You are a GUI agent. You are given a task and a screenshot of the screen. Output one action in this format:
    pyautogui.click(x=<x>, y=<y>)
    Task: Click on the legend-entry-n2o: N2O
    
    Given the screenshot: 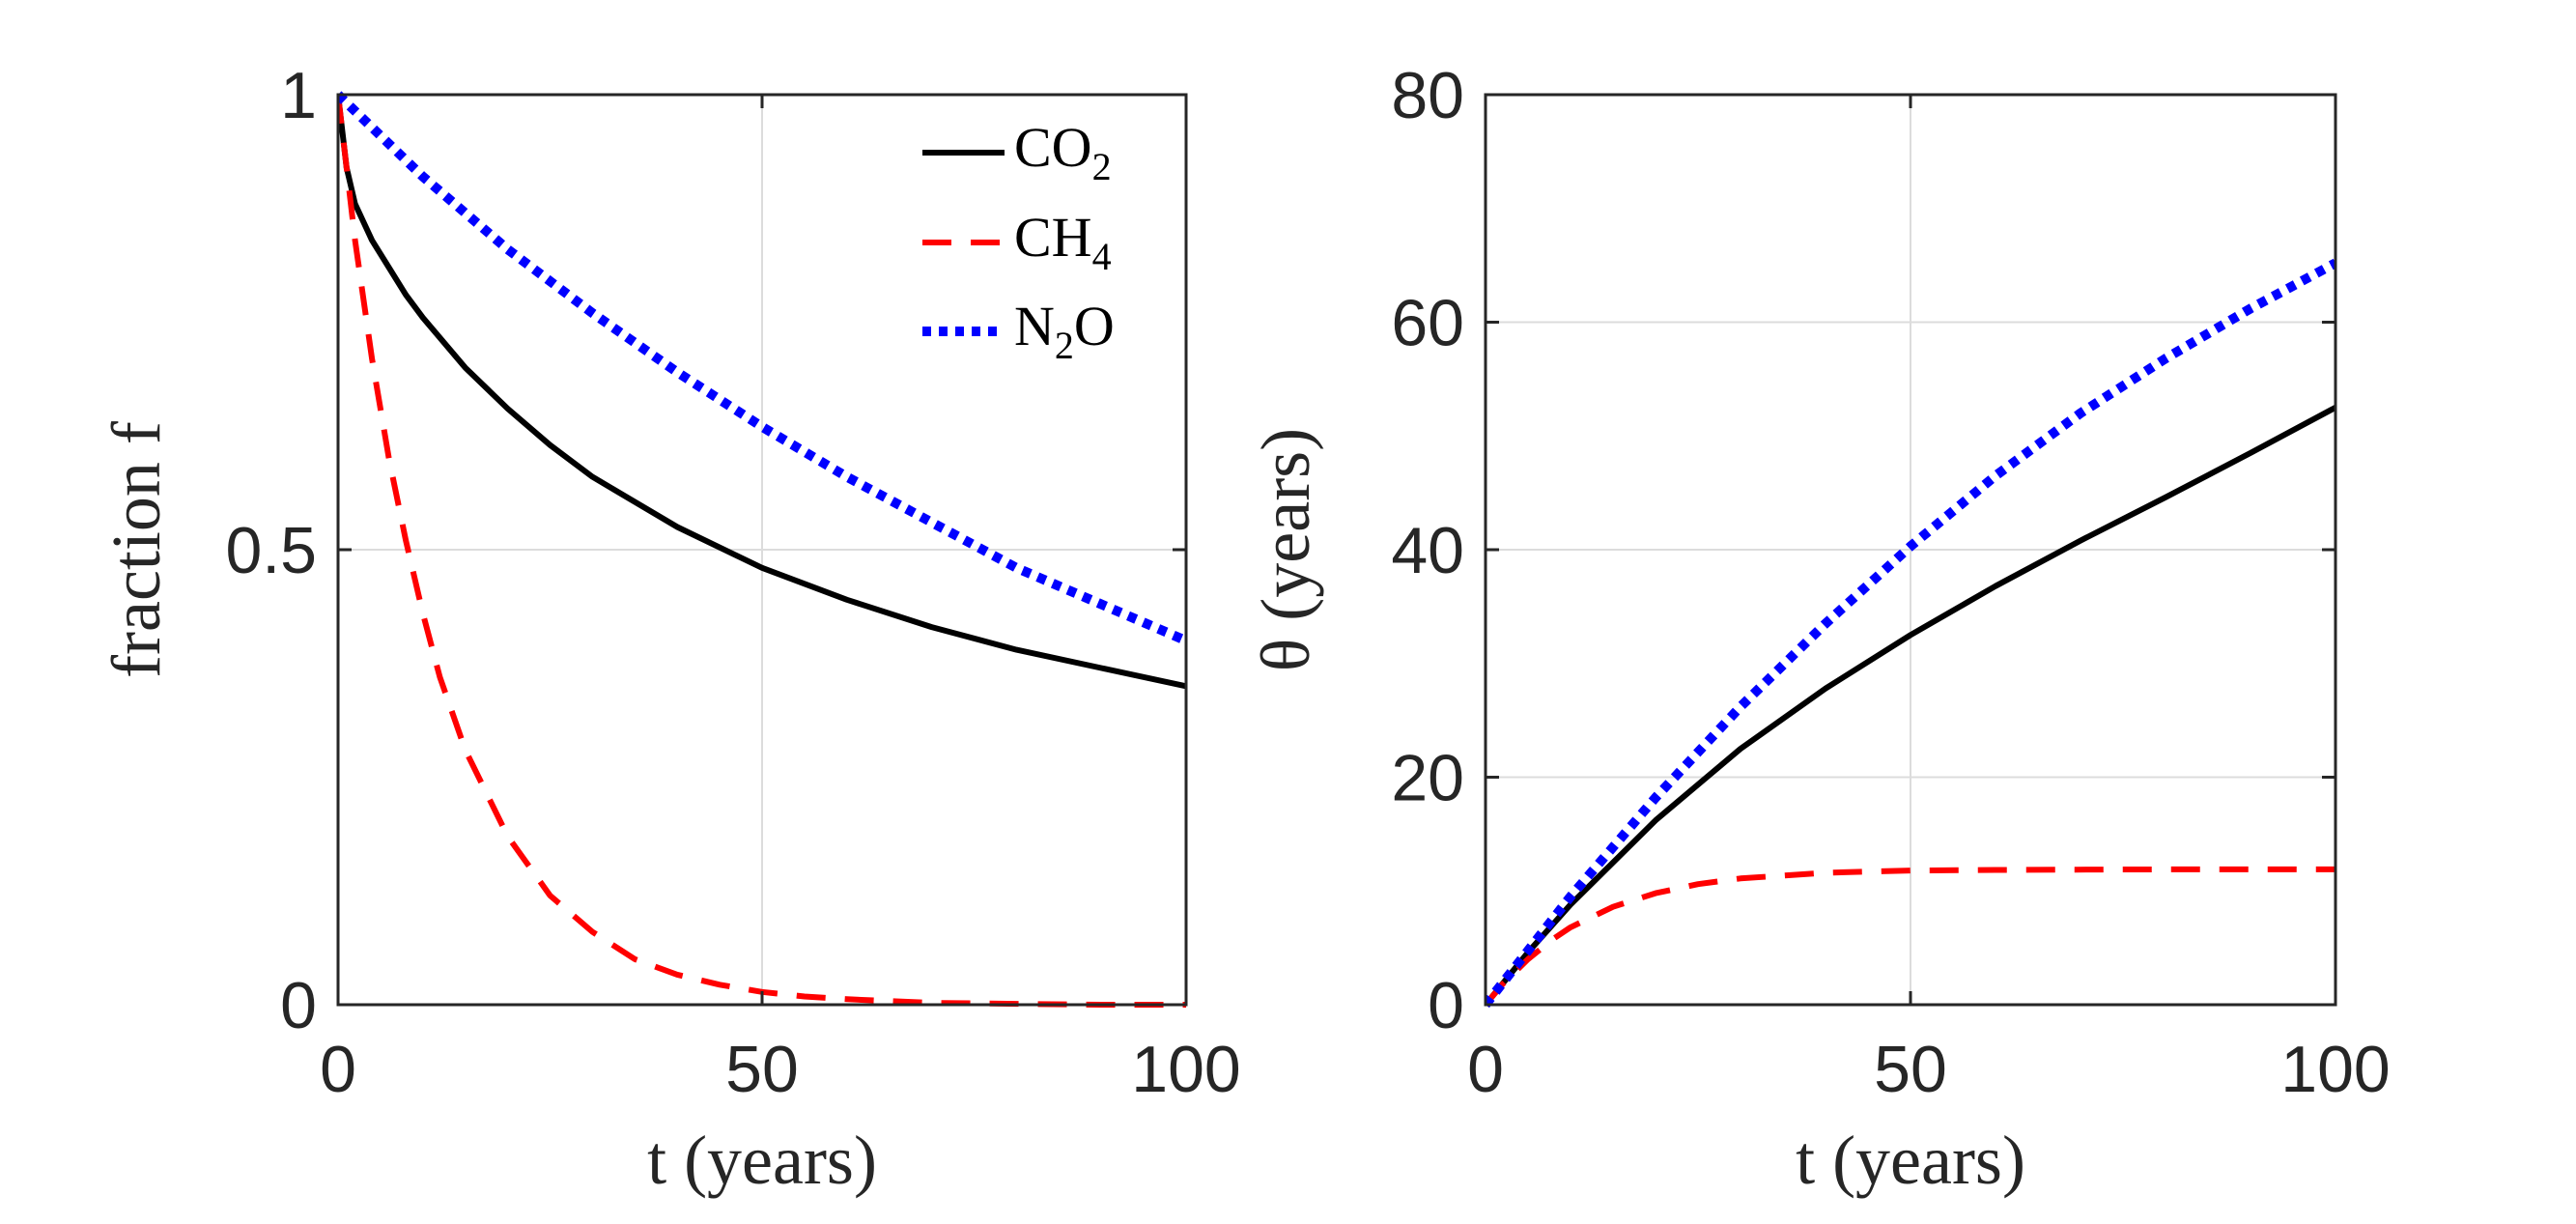 What is the action you would take?
    pyautogui.click(x=1064, y=331)
    